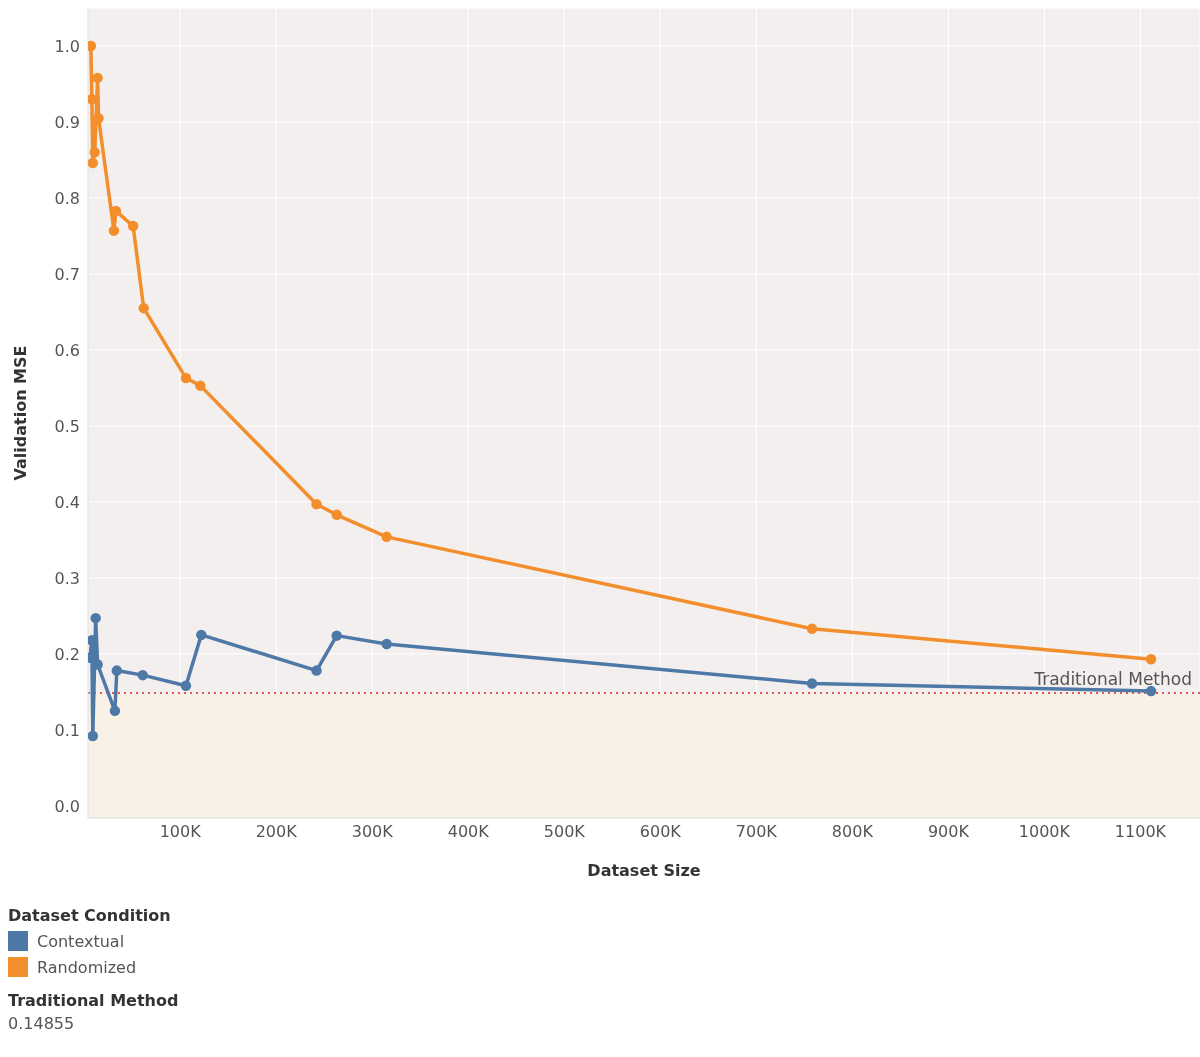 This screenshot has width=1200, height=1057. What do you see at coordinates (1112, 678) in the screenshot?
I see `ref-line-label: Traditional Method` at bounding box center [1112, 678].